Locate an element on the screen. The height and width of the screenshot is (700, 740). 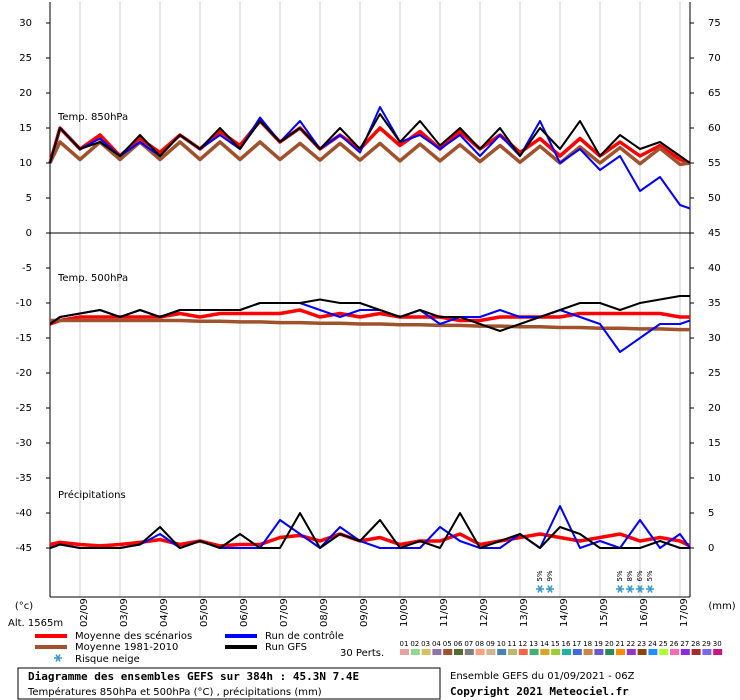
x-tick-label: 10/09 is located at coordinates (404, 612).